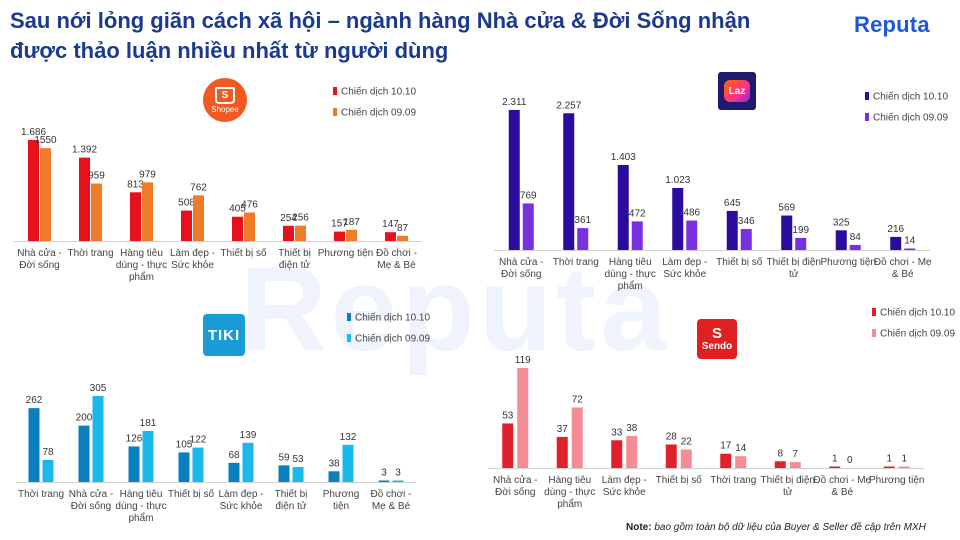 The width and height of the screenshot is (960, 540). Describe the element at coordinates (141, 265) in the screenshot. I see `shopee-category-label: Hàng tiêu dùng - thực phẩm` at that location.